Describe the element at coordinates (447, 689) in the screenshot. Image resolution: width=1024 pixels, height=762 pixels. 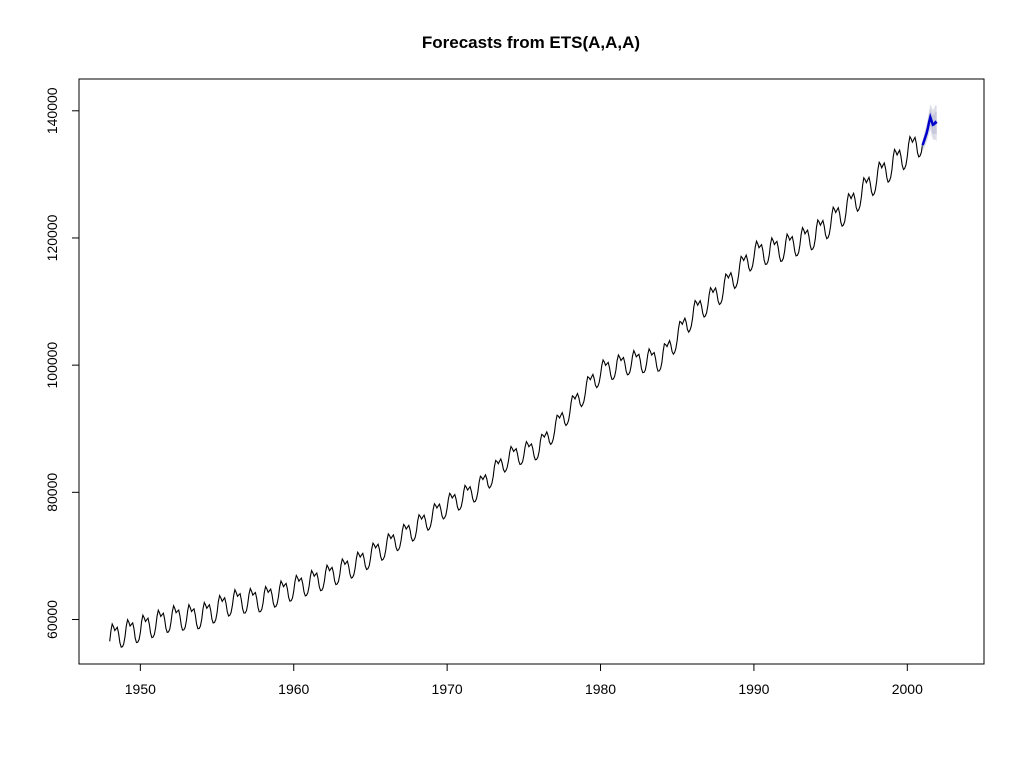
I see `x-tick-label: 1970` at that location.